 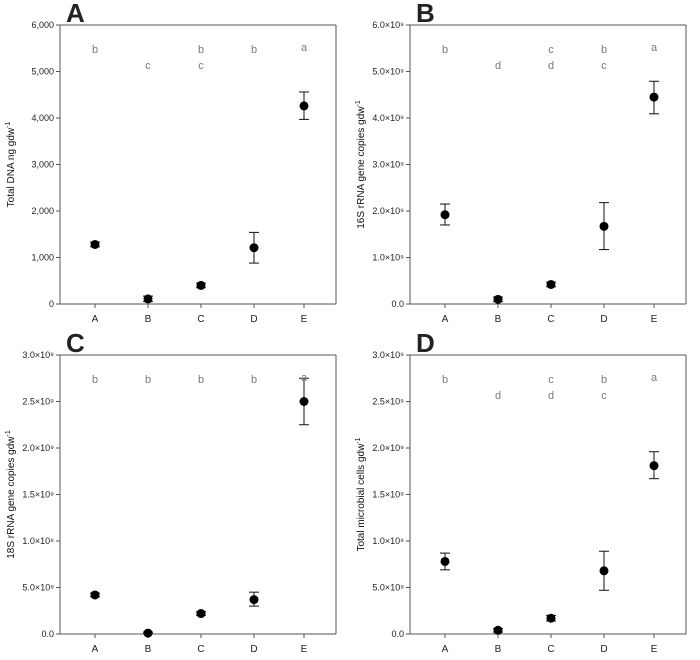 I want to click on y-tick-label: 0, so click(x=51, y=304).